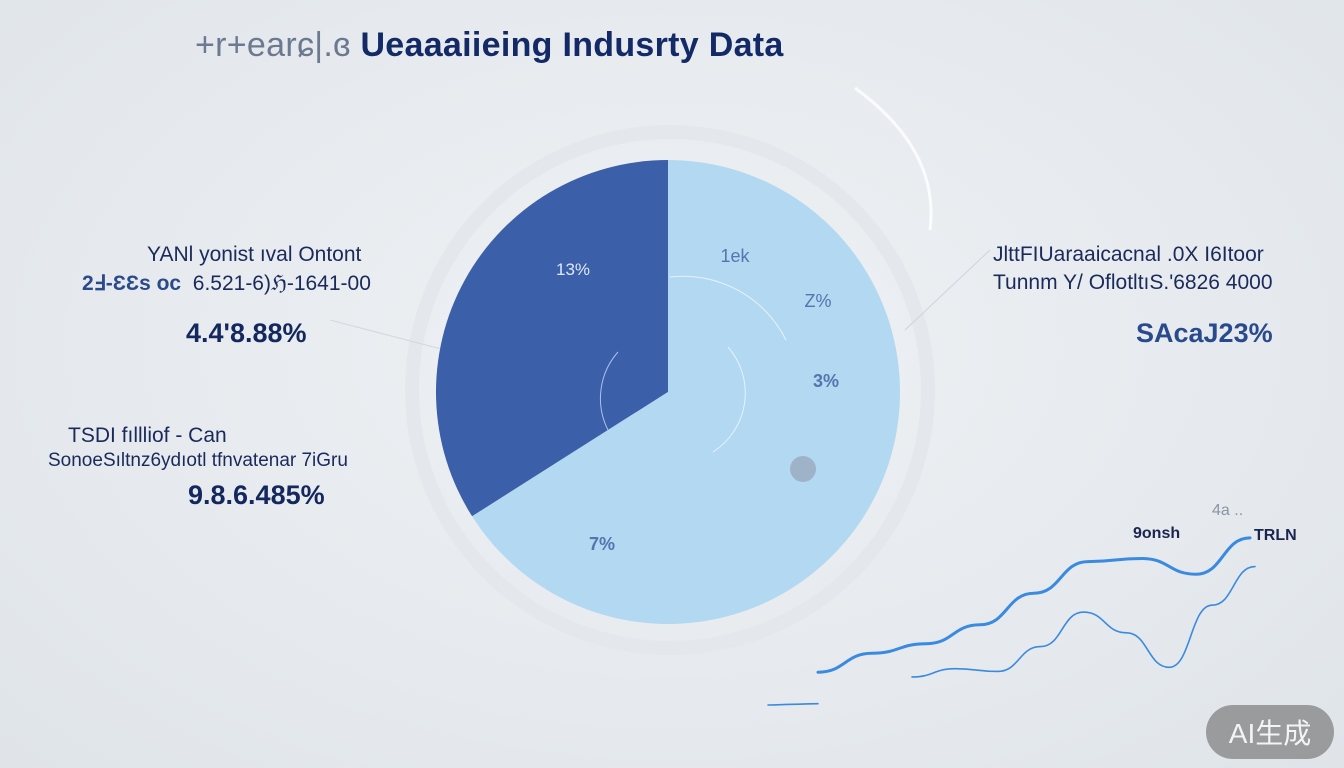 The height and width of the screenshot is (768, 1344). I want to click on left-bottom-line2: SonoeSıltnz6ydıotl tfnvatenar 7iGru, so click(198, 460).